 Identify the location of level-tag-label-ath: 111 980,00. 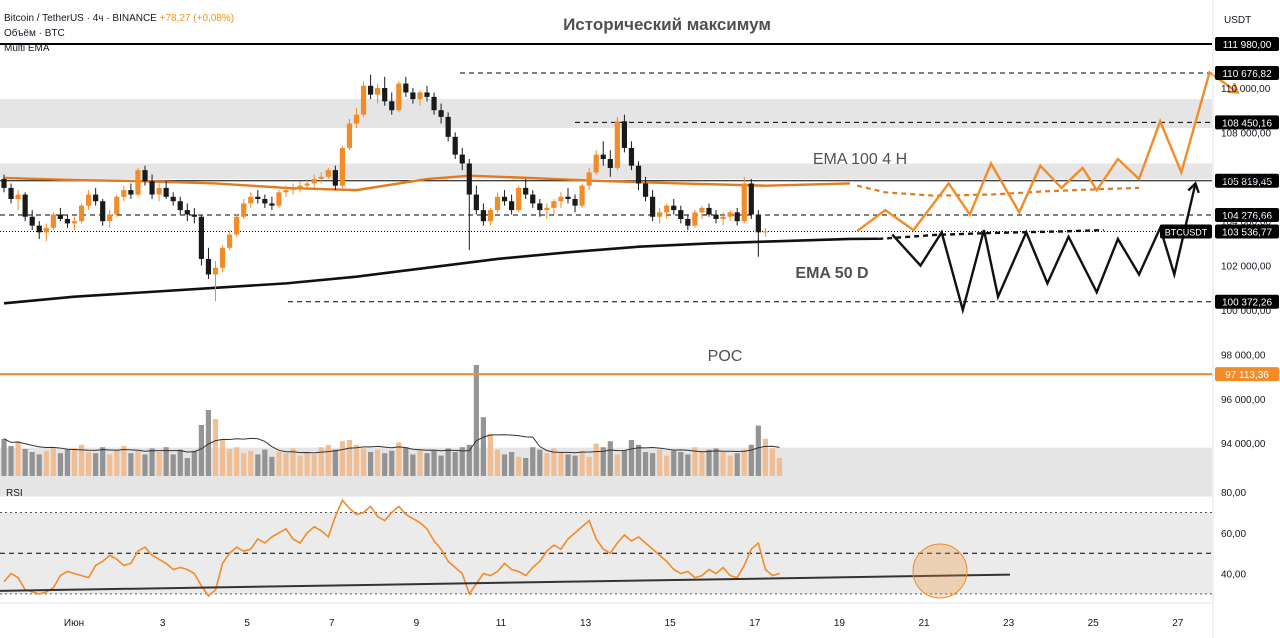
(1247, 45).